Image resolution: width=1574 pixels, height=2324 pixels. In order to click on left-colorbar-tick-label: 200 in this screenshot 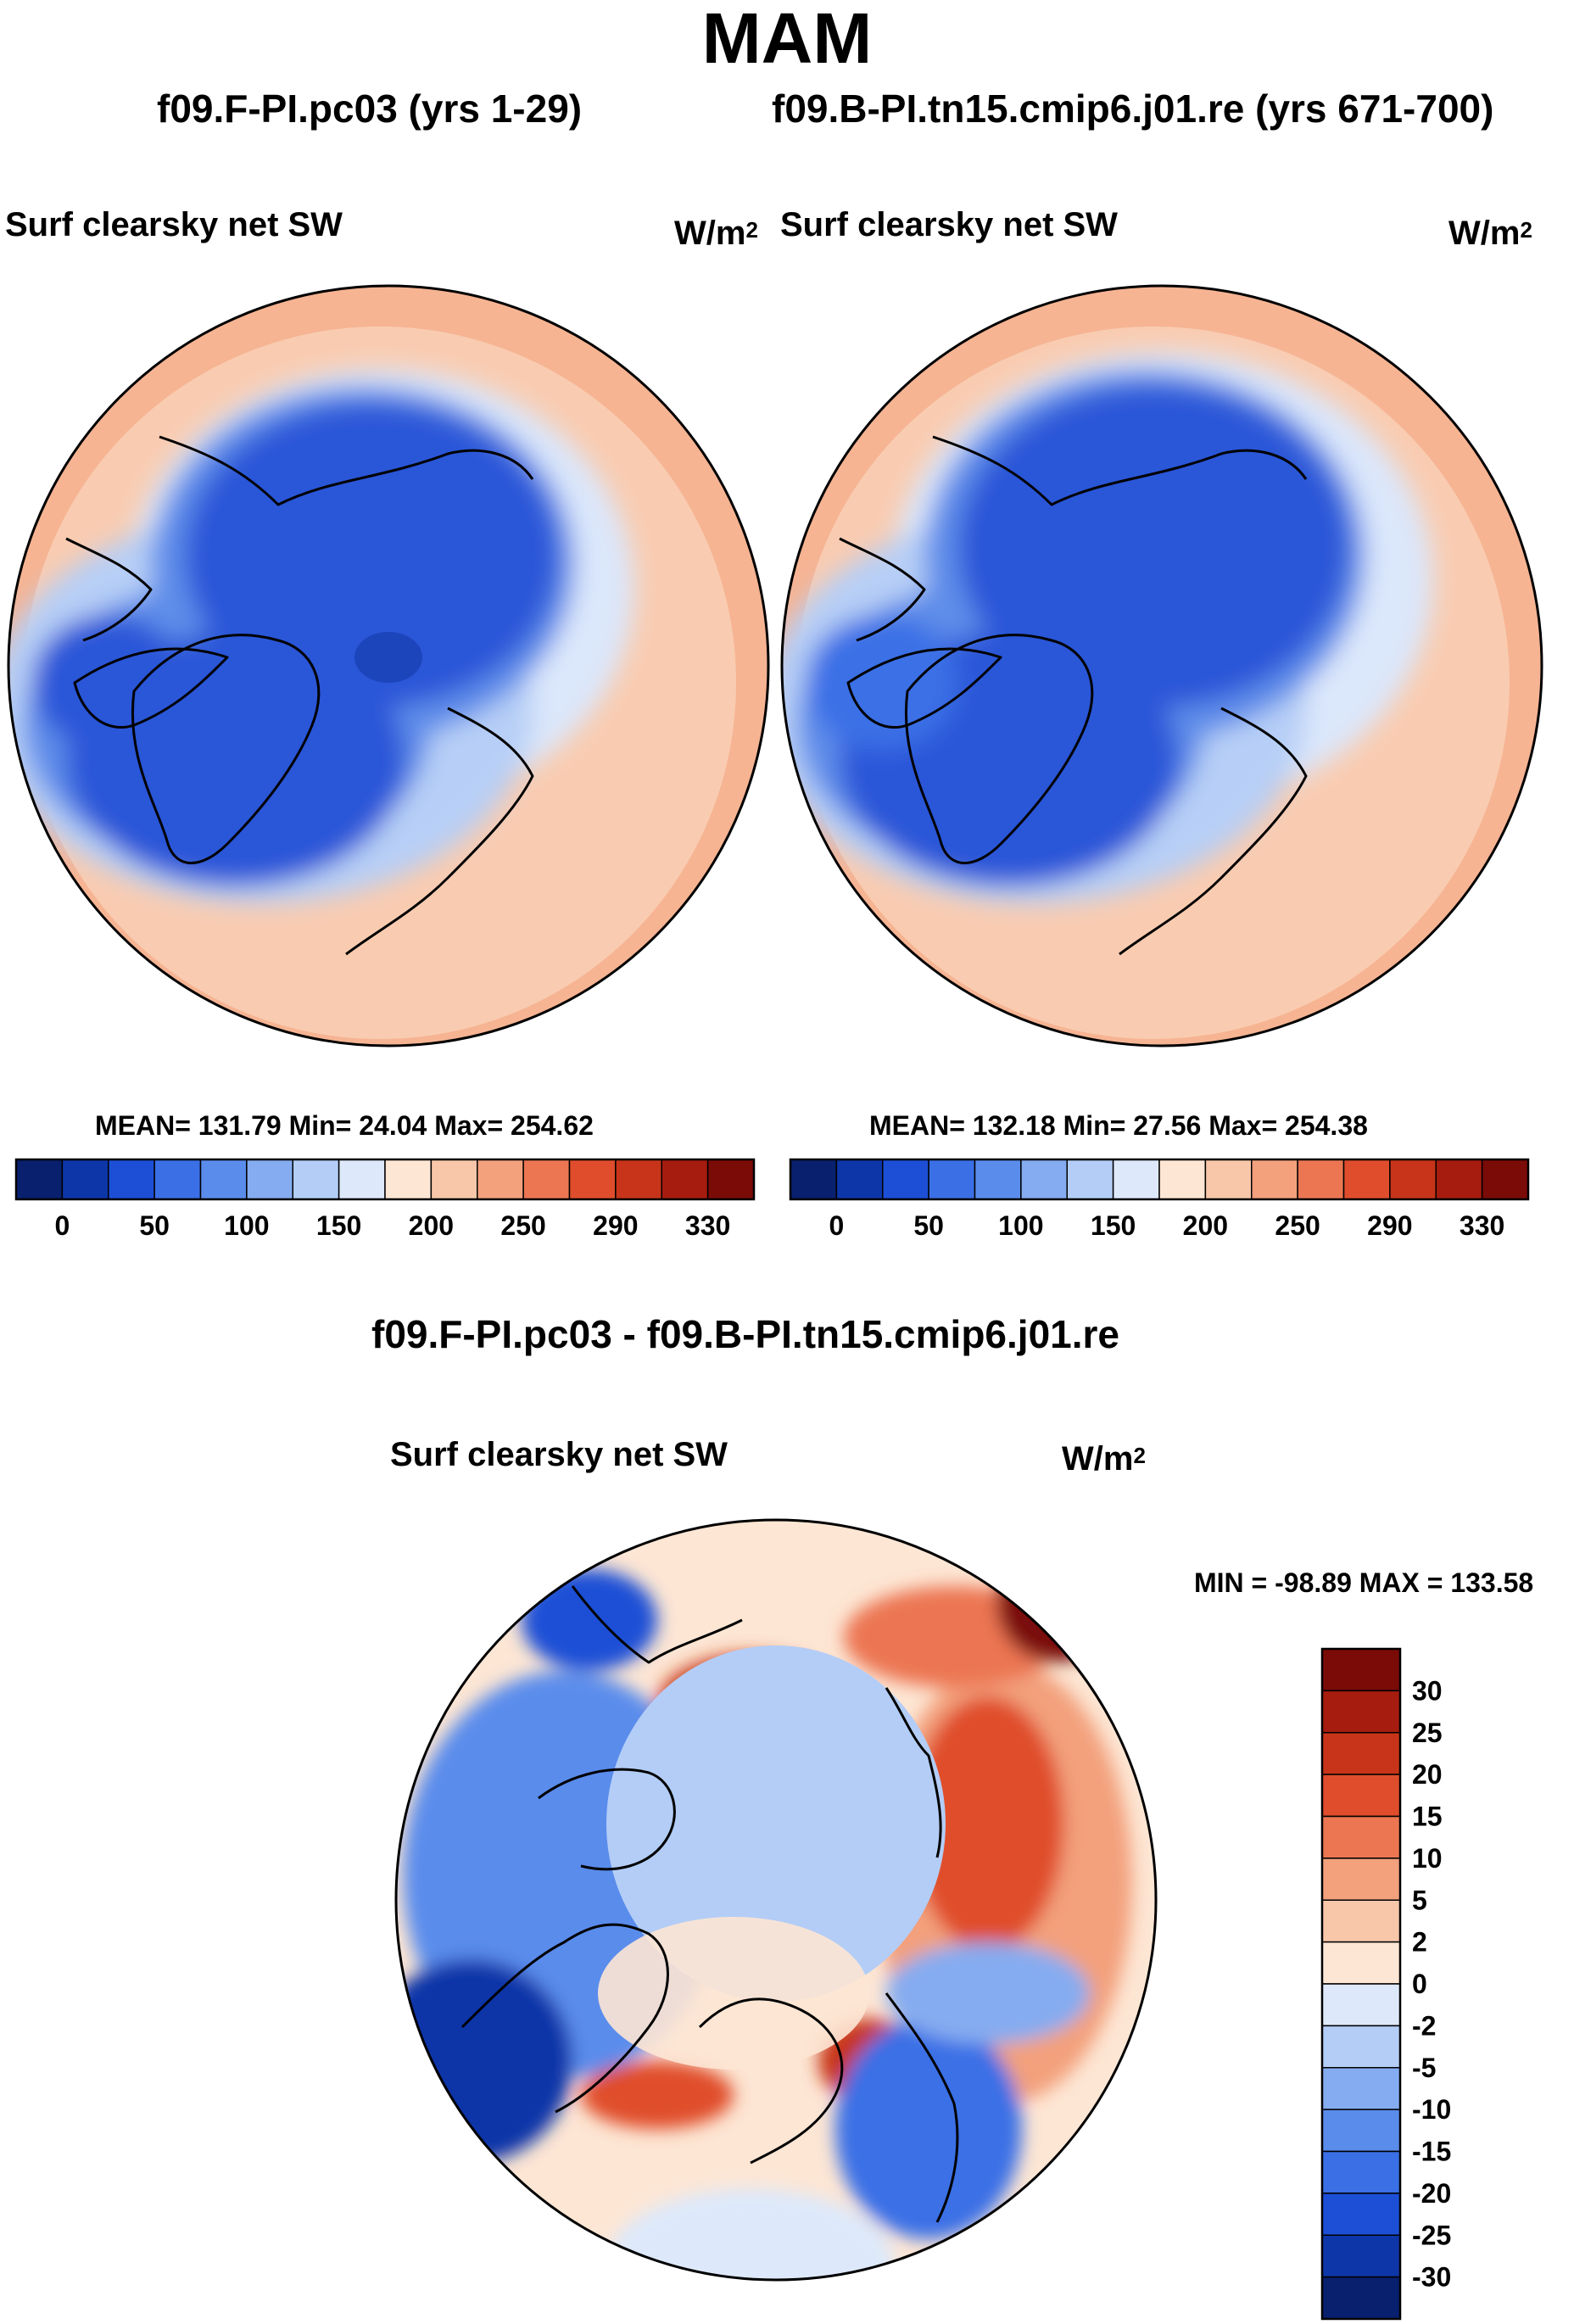, I will do `click(431, 1225)`.